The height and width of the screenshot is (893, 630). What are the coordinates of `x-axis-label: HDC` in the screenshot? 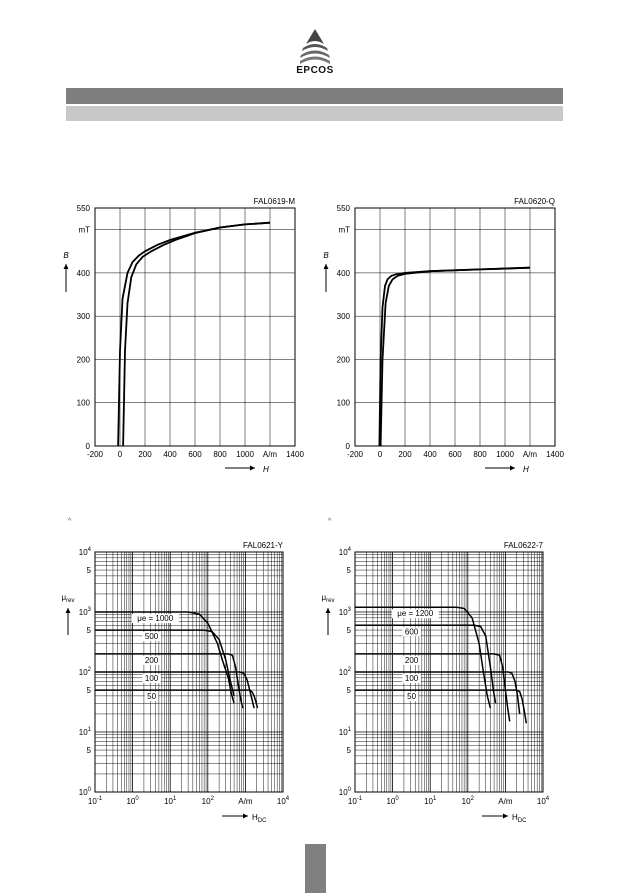 It's located at (259, 818).